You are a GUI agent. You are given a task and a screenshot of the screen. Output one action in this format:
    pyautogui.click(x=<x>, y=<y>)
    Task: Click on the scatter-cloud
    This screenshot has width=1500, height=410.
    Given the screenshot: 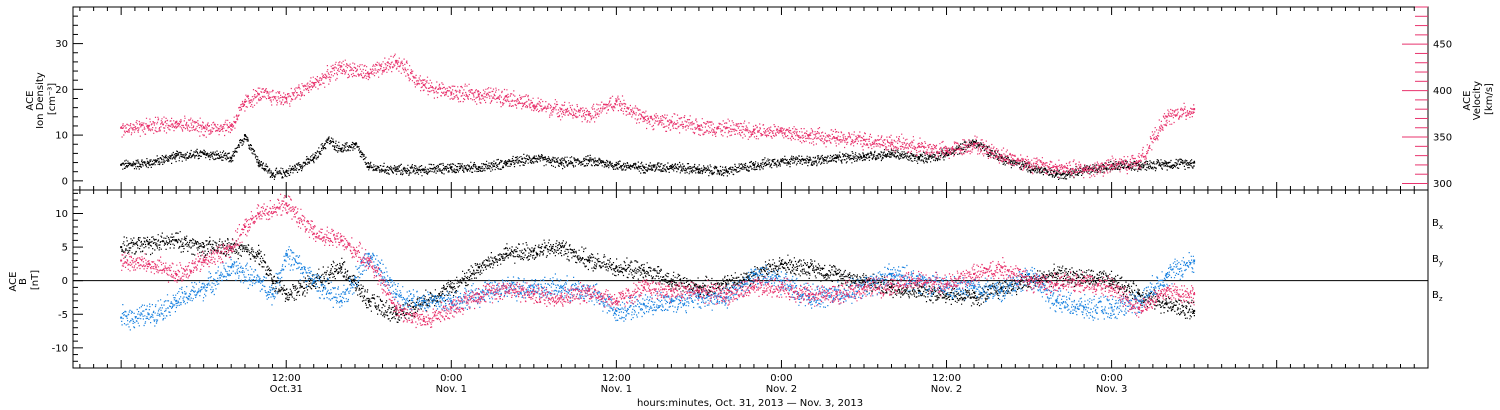 What is the action you would take?
    pyautogui.click(x=658, y=157)
    